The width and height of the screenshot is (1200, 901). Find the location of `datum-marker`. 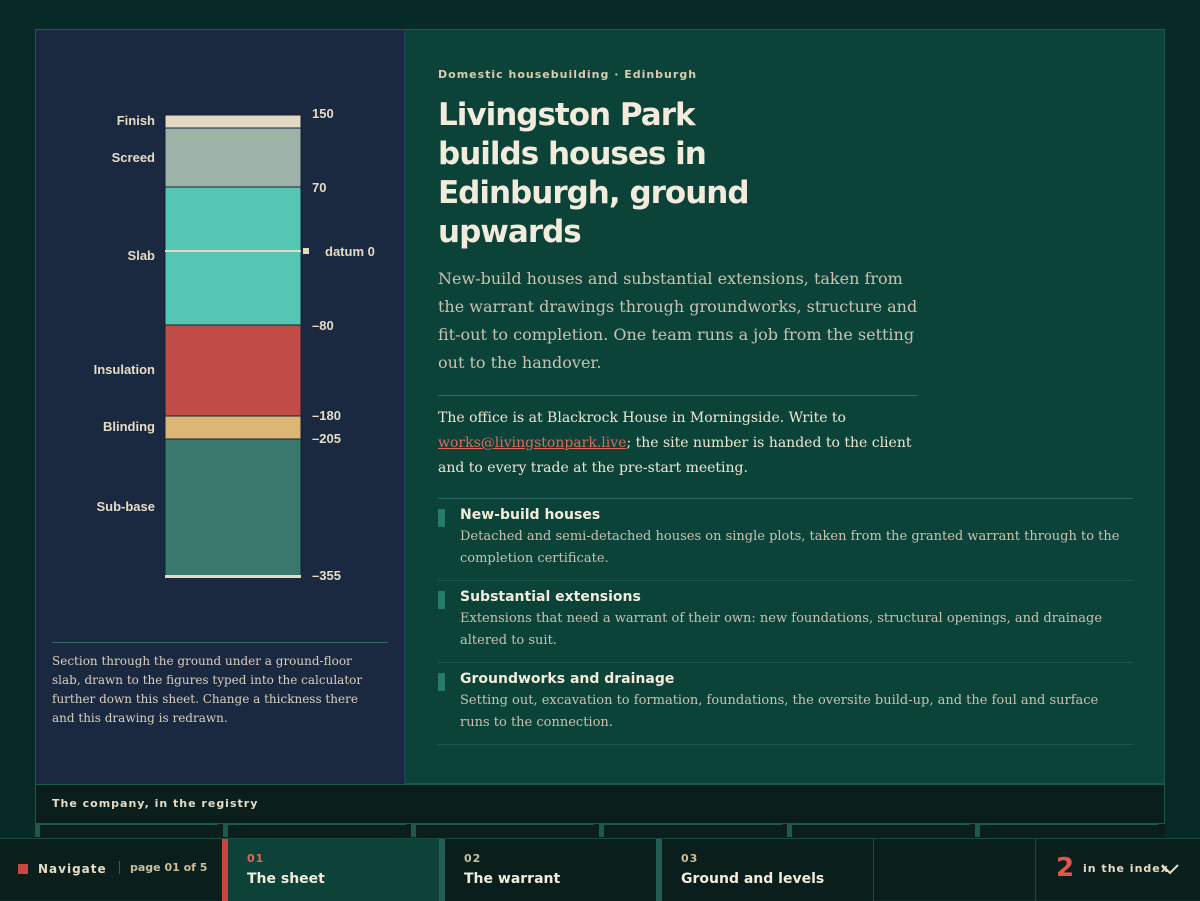

datum-marker is located at coordinates (306, 251).